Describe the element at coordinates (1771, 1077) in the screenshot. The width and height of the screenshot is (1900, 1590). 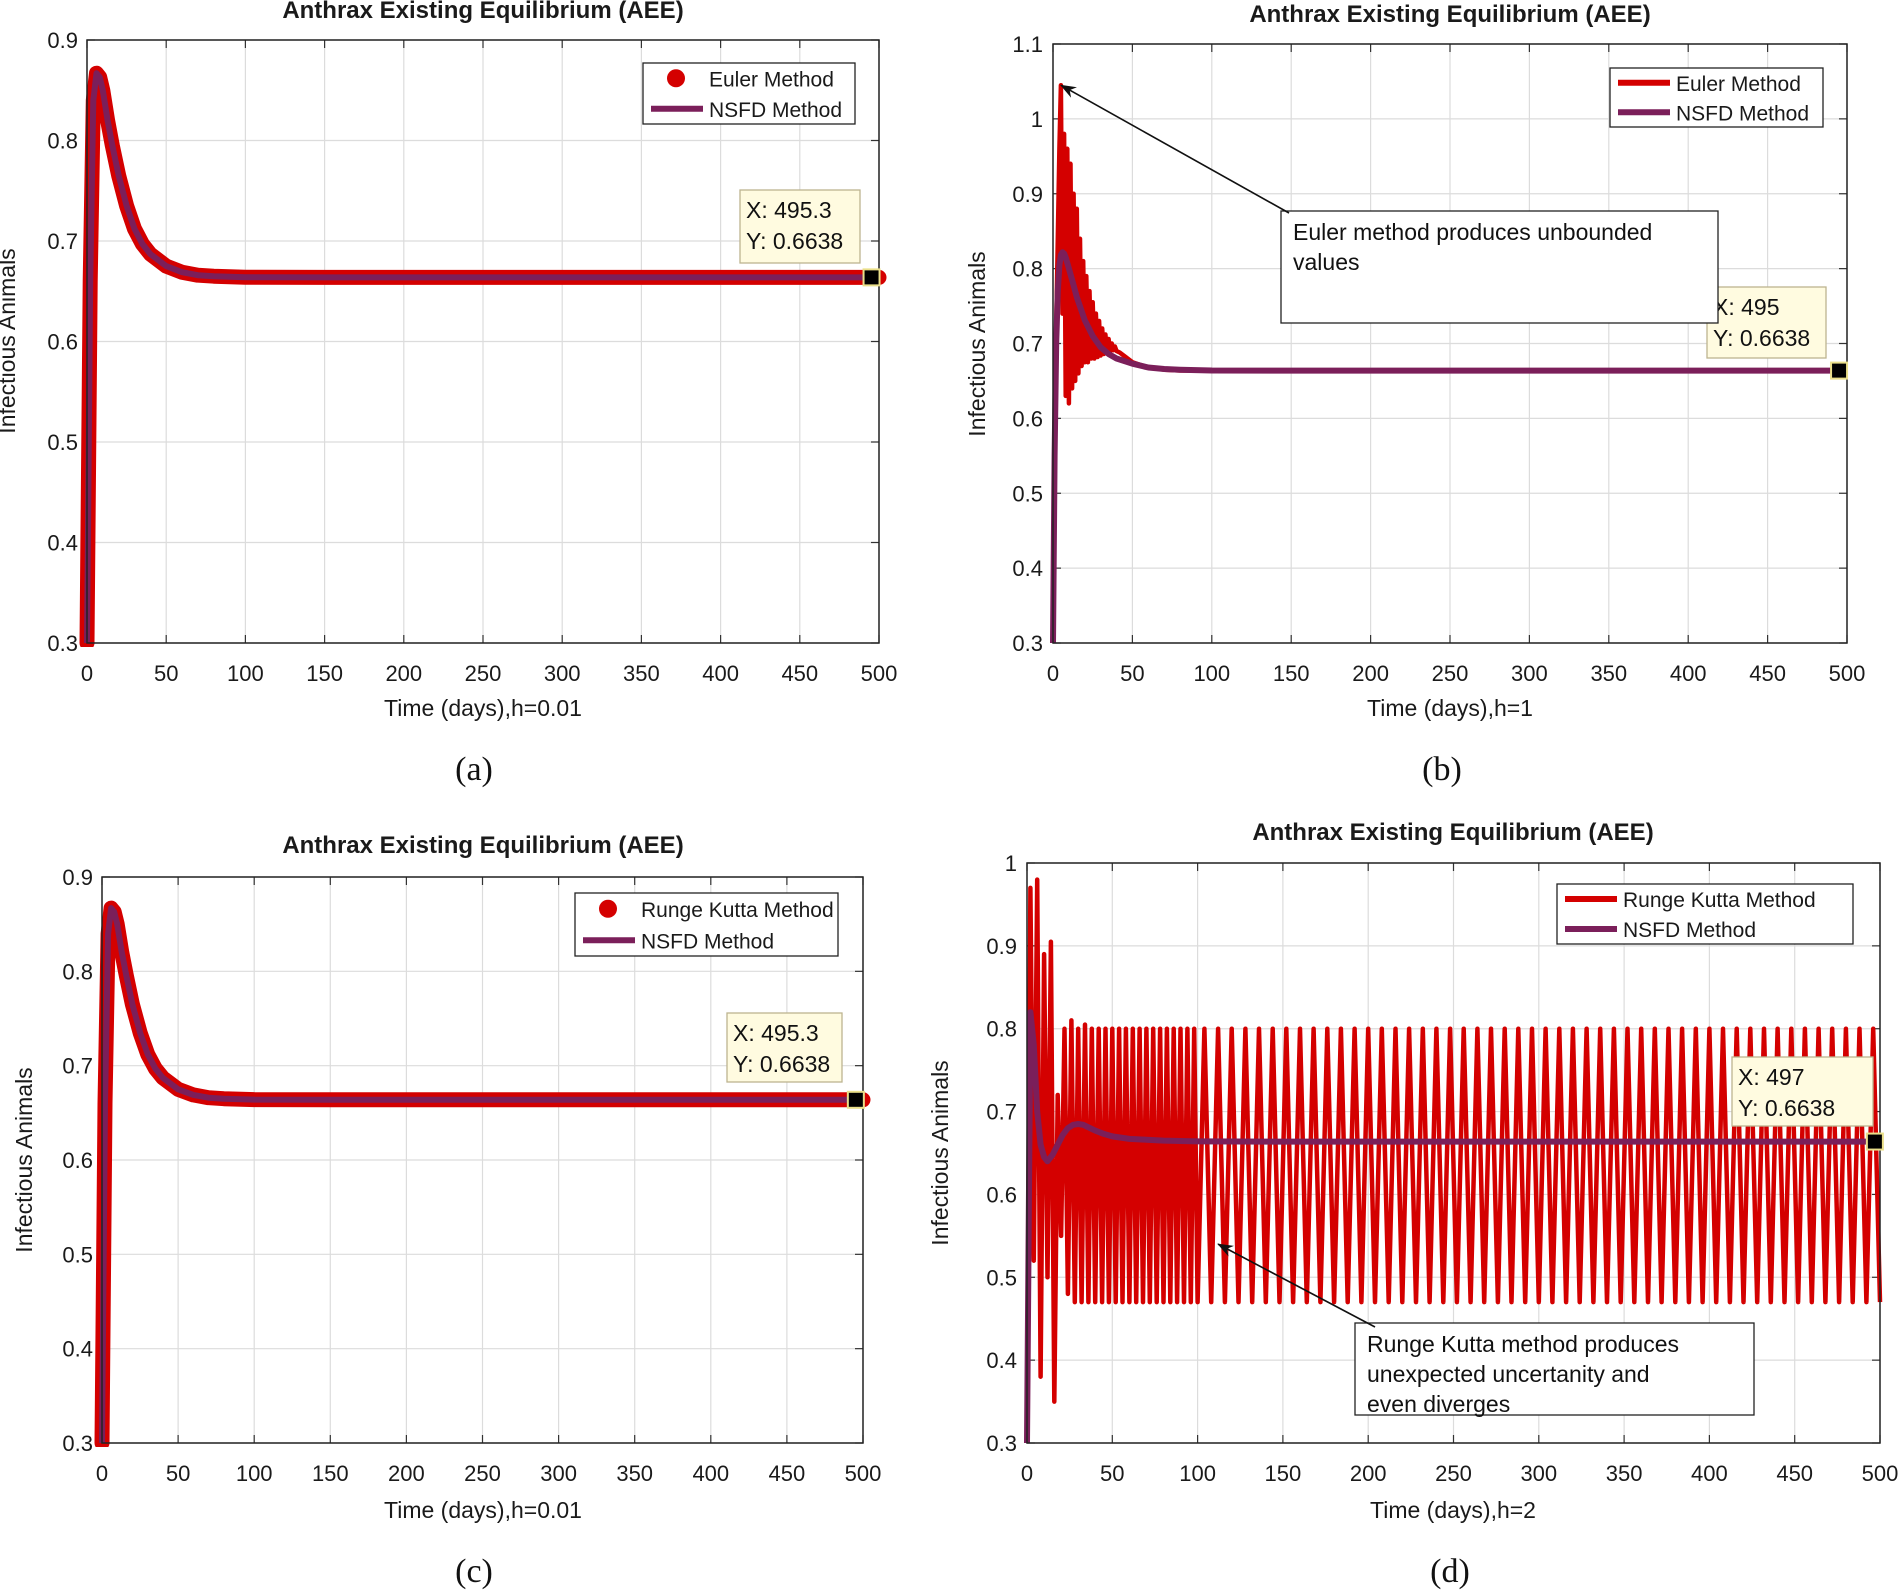
I see `datatip-x: X: 497` at that location.